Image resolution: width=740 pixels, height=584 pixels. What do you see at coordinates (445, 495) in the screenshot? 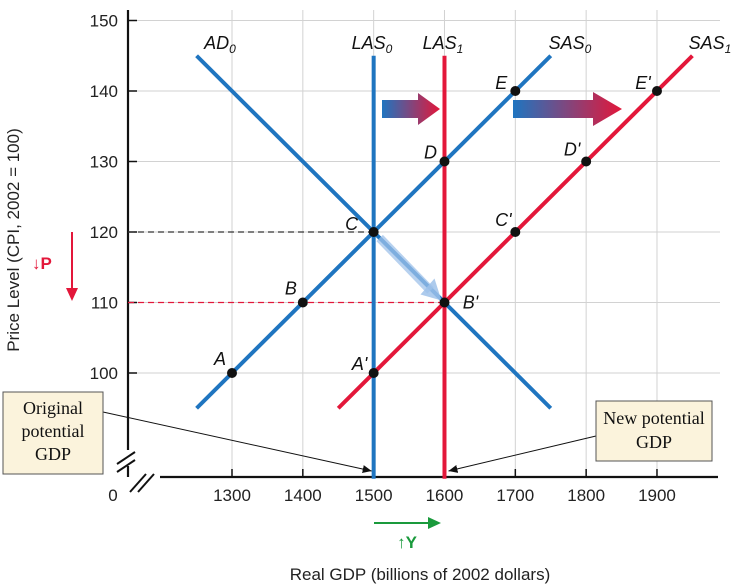
I see `x-tick-label: 1600` at bounding box center [445, 495].